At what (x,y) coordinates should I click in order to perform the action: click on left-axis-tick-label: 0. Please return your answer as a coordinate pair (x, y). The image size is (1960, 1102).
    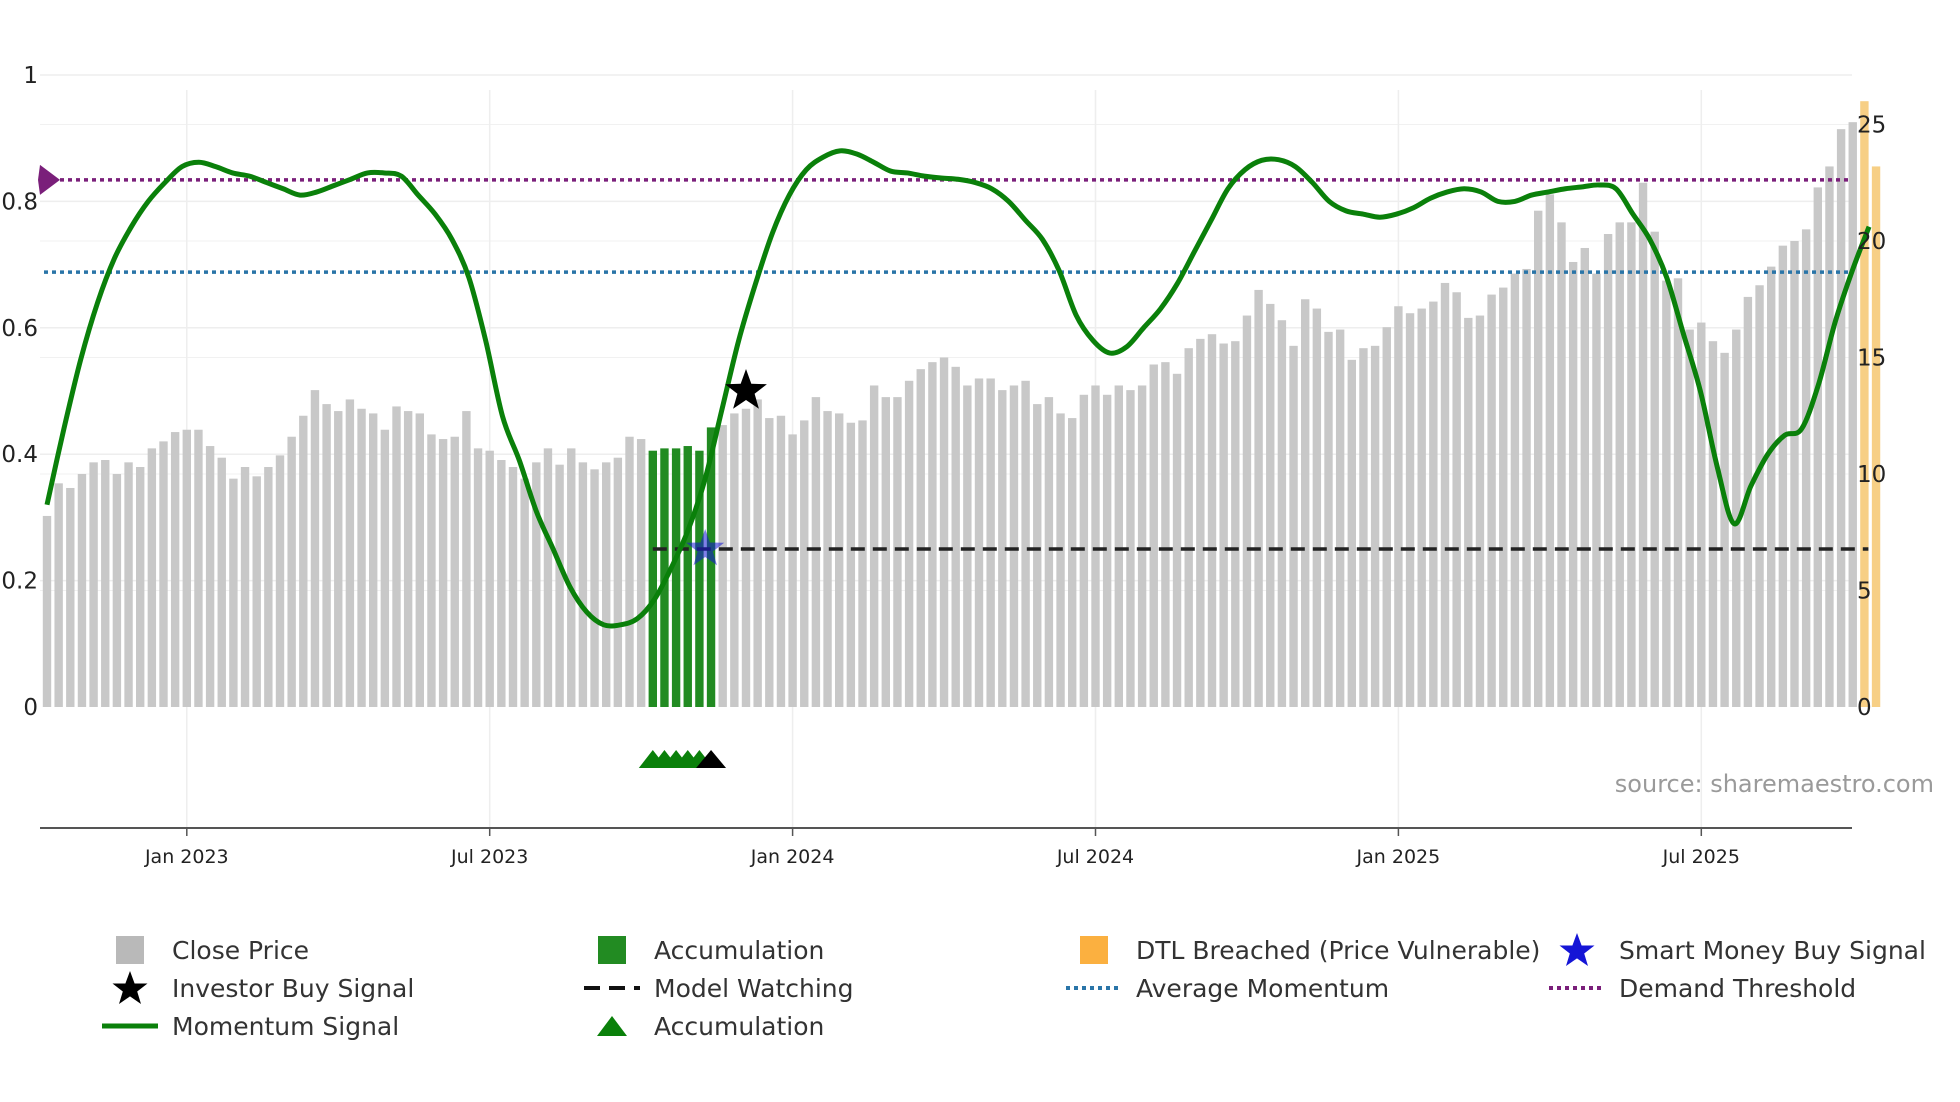
    Looking at the image, I should click on (30, 708).